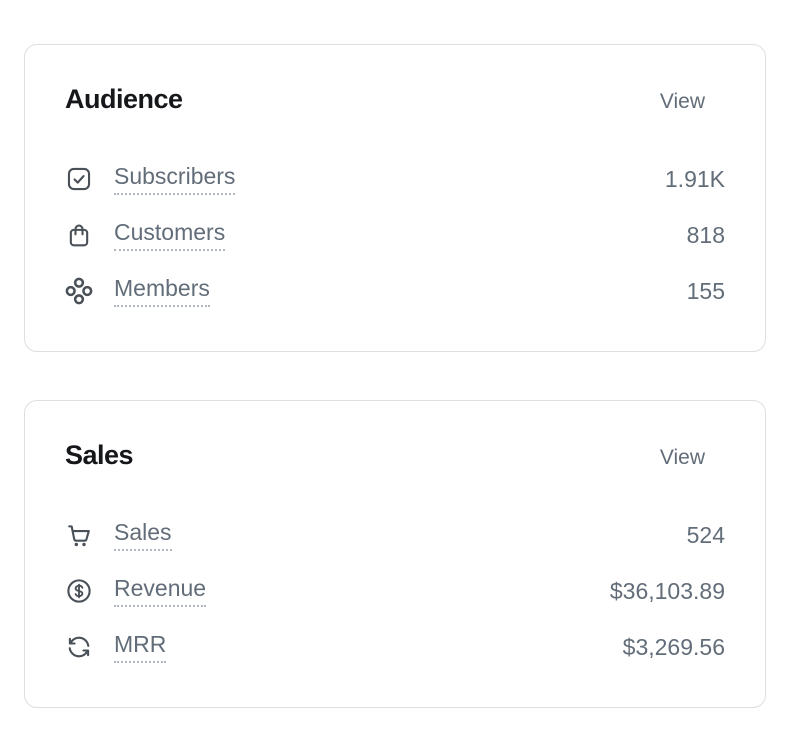  Describe the element at coordinates (673, 646) in the screenshot. I see `metric-value-mrr: $3,269.56` at that location.